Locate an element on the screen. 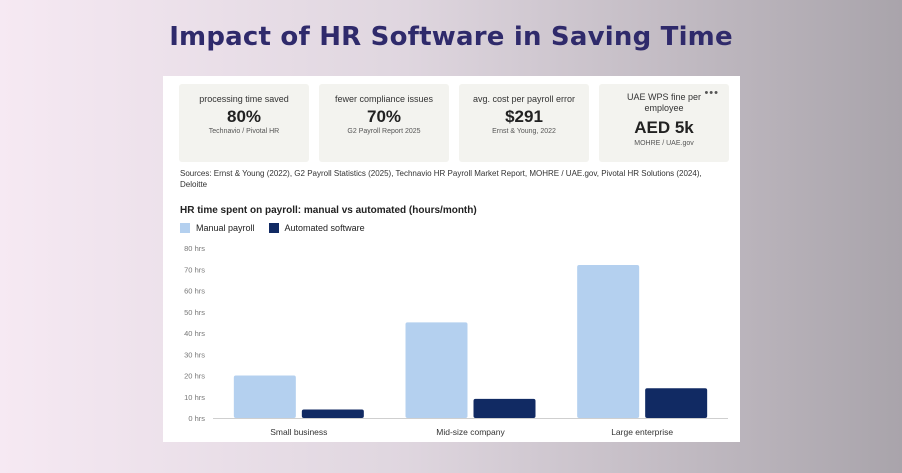  stat-source: Technavio / Pivotal HR is located at coordinates (244, 131).